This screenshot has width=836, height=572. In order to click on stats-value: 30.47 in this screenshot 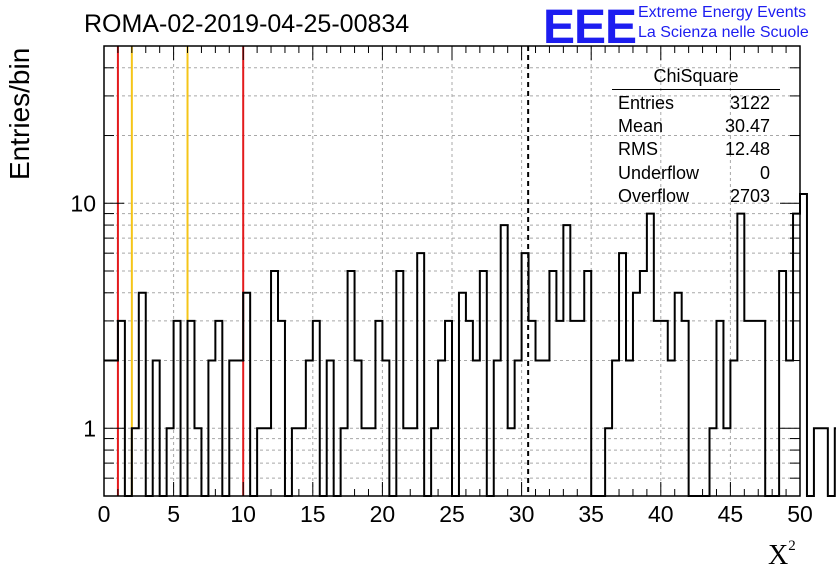, I will do `click(747, 126)`.